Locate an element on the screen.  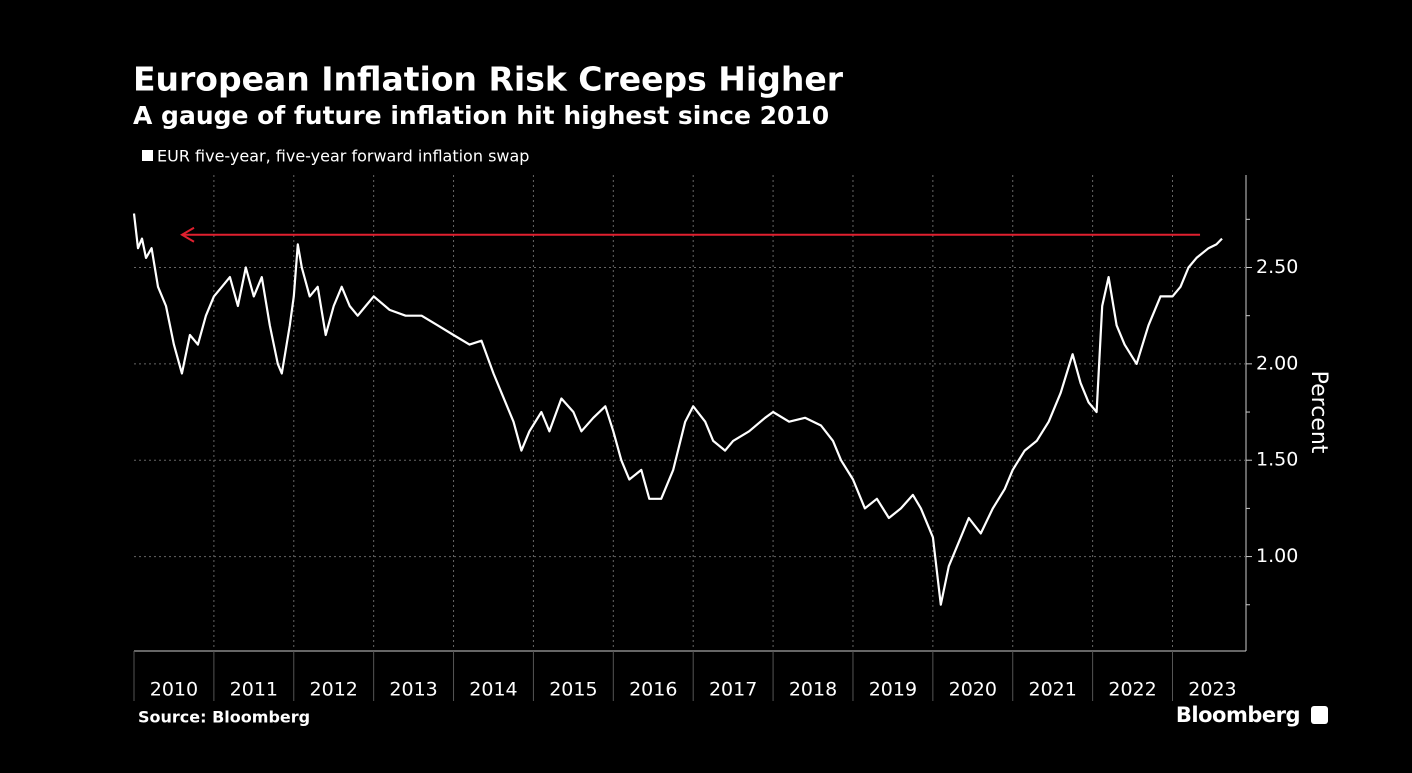
x-tick-label: 2022 is located at coordinates (1132, 690).